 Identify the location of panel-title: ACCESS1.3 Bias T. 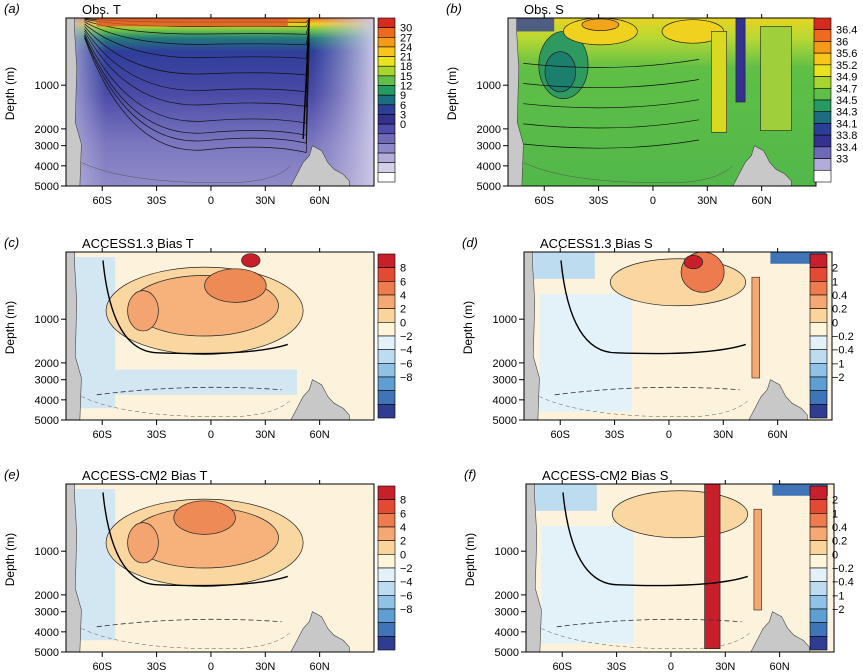
(138, 243).